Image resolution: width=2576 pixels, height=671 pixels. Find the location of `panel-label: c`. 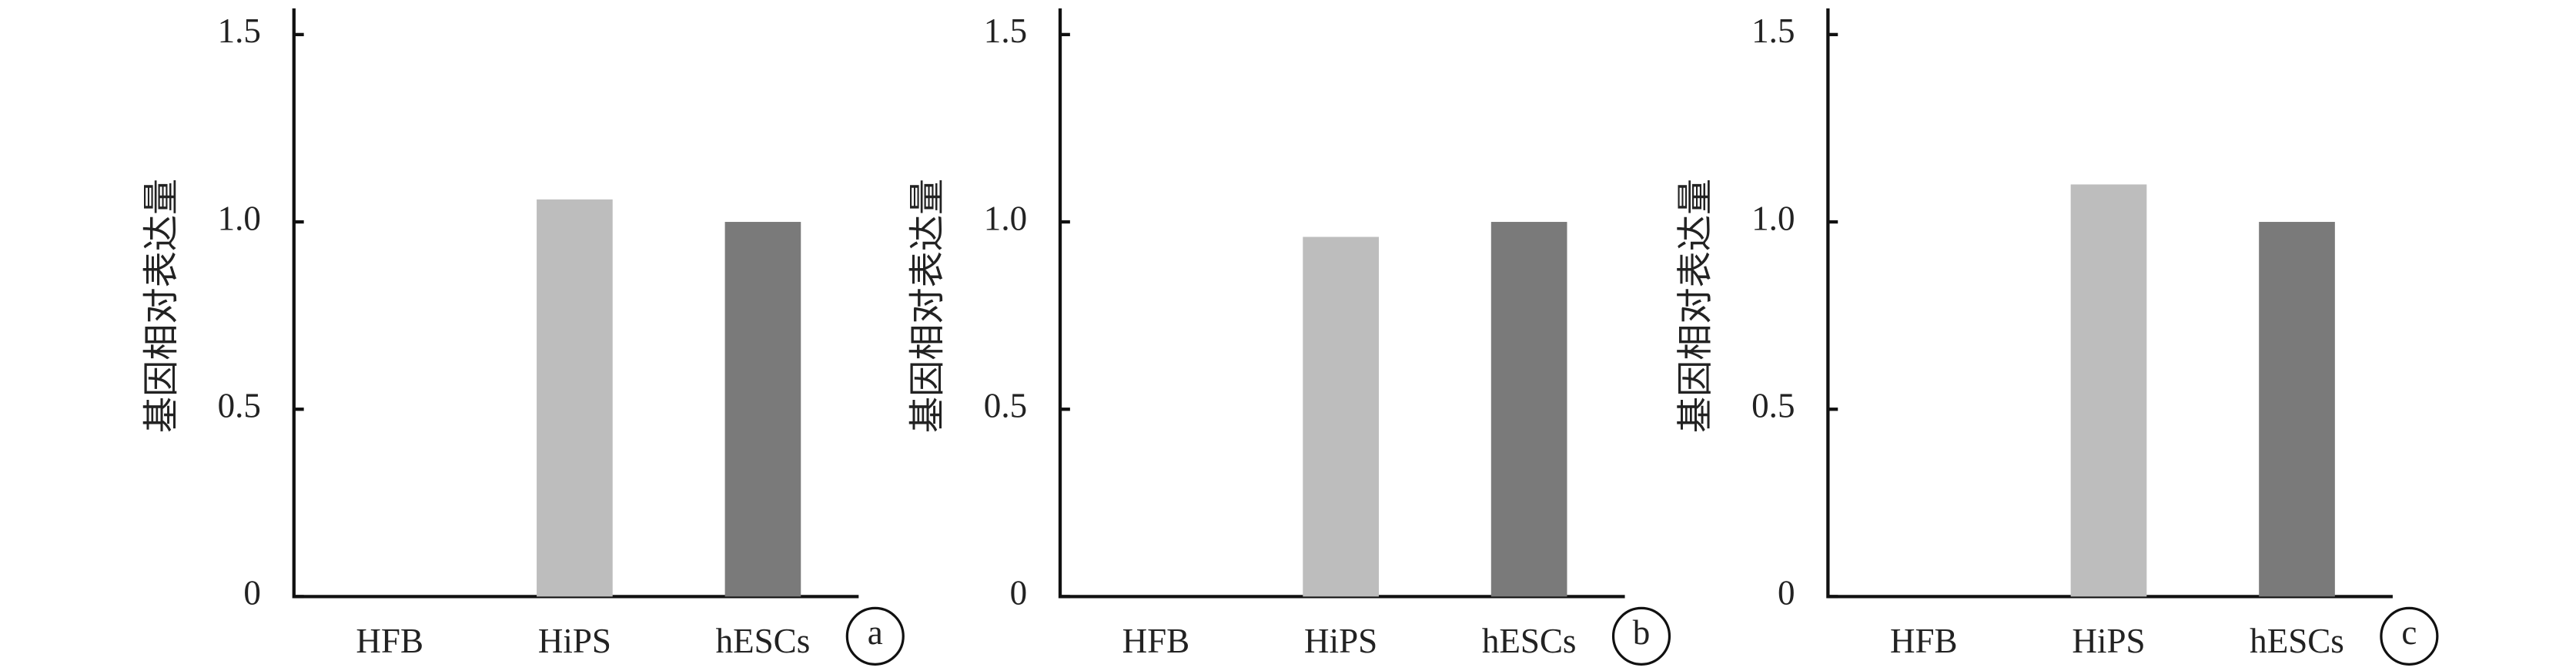

panel-label: c is located at coordinates (2409, 632).